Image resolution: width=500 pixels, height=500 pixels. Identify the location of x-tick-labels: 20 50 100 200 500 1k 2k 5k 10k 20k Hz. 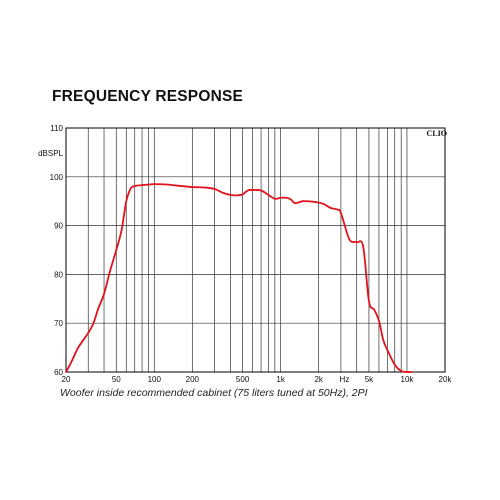
(257, 379).